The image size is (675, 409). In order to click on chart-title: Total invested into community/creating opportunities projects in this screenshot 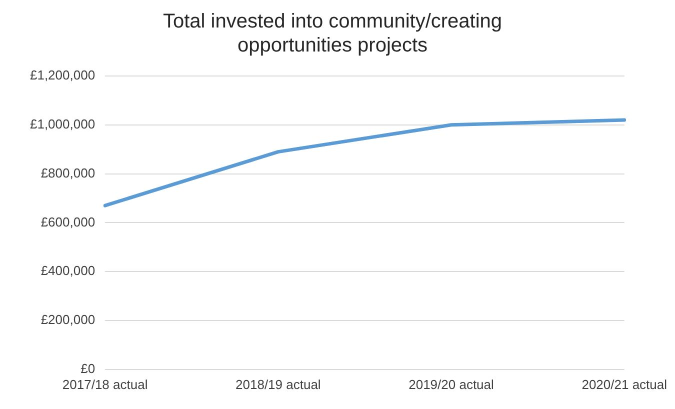, I will do `click(332, 33)`.